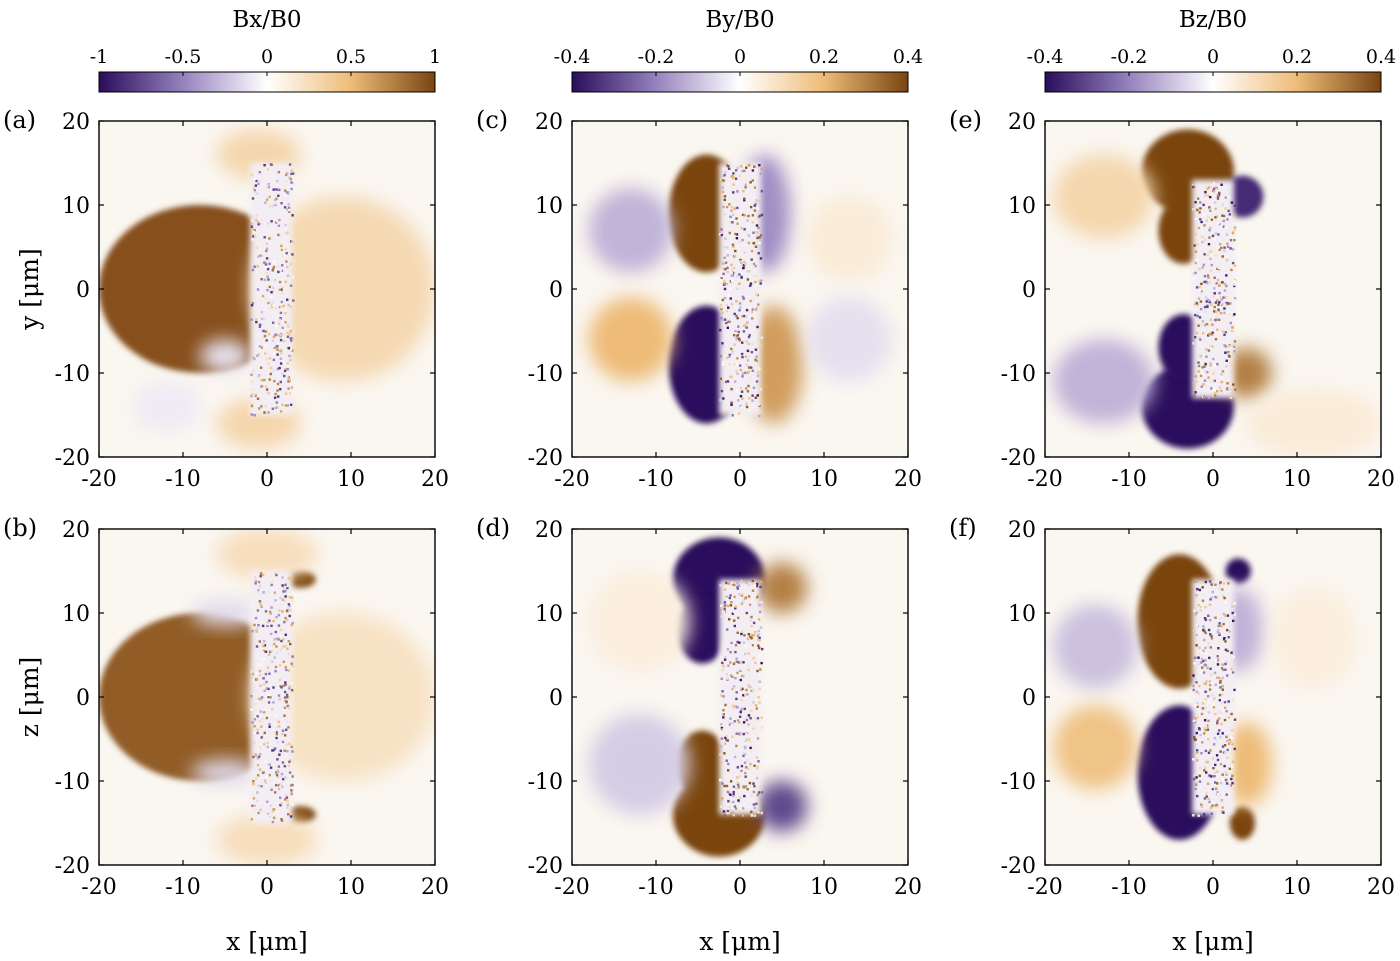 This screenshot has width=1400, height=961. Describe the element at coordinates (740, 479) in the screenshot. I see `x-tick-label: 0` at that location.